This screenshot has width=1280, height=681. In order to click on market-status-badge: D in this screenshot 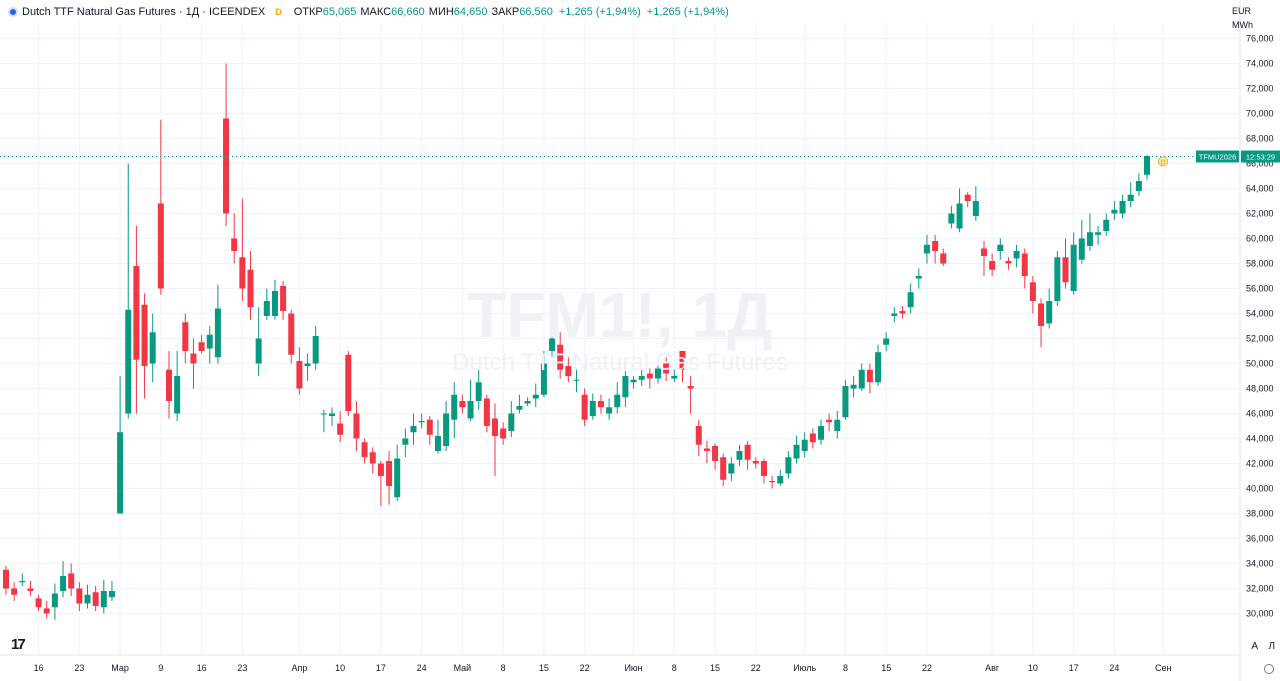, I will do `click(278, 12)`.